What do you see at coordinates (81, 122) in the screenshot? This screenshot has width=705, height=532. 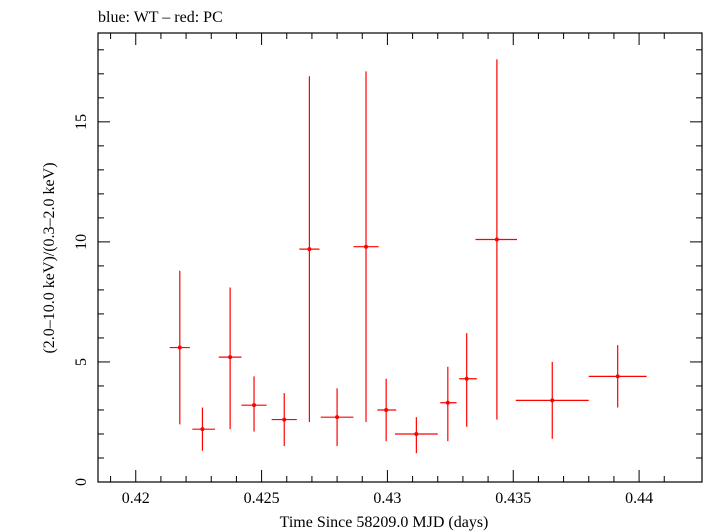 I see `y-tick-label: 15` at bounding box center [81, 122].